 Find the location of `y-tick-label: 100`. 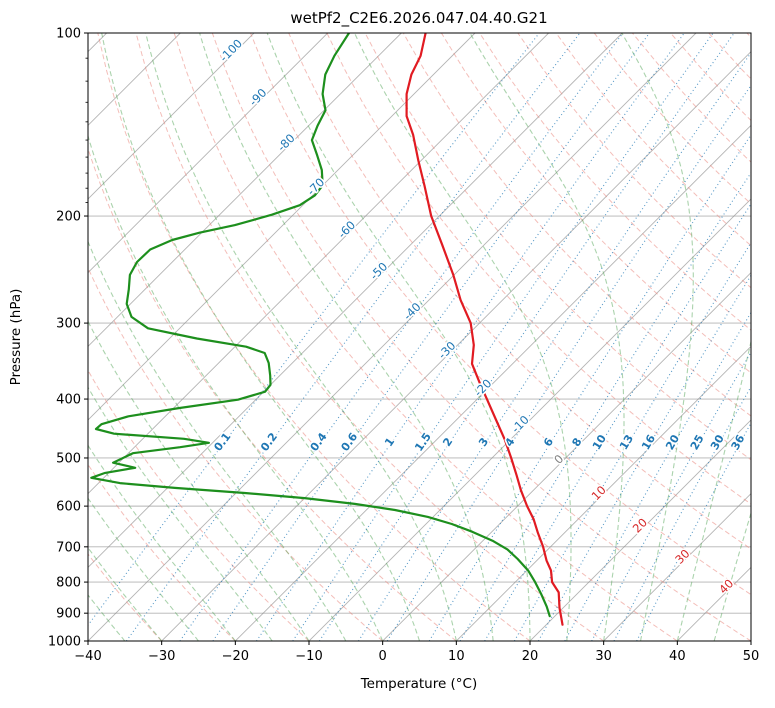

y-tick-label: 100 is located at coordinates (68, 34).